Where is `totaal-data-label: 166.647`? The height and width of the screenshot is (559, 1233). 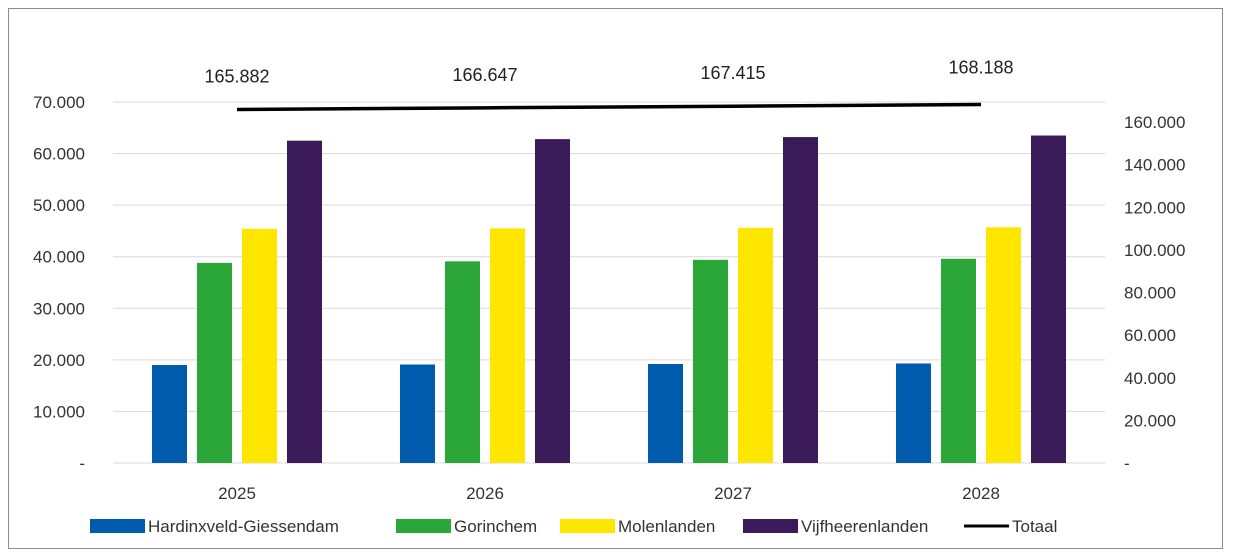
totaal-data-label: 166.647 is located at coordinates (484, 75).